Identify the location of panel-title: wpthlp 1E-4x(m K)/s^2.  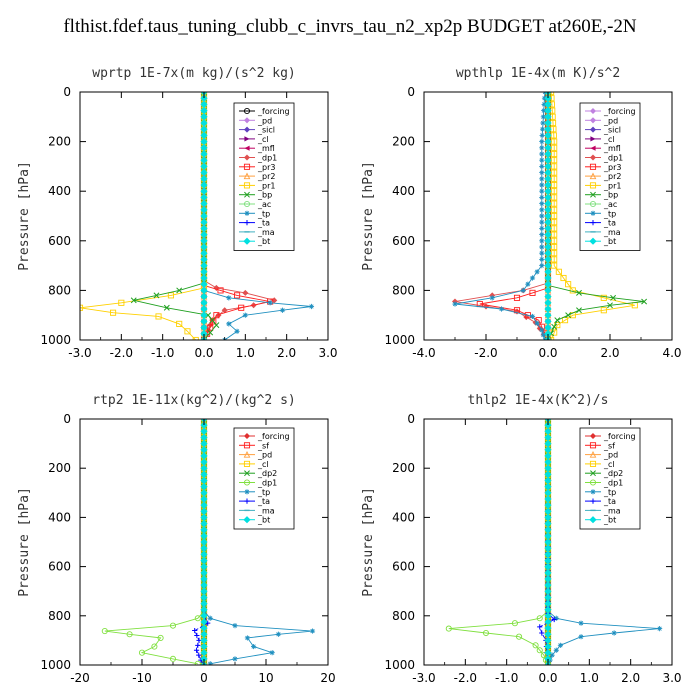
(538, 73).